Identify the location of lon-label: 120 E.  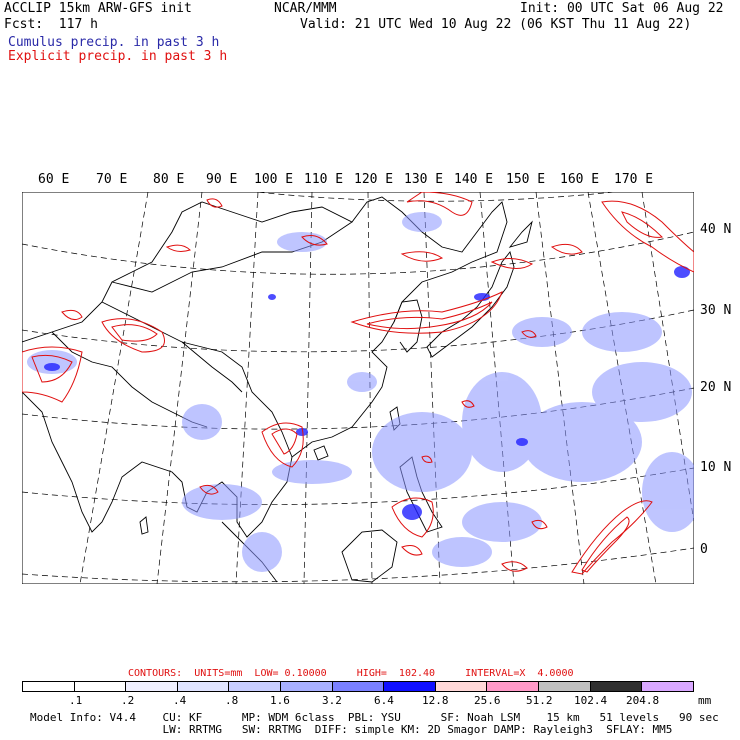
(374, 179).